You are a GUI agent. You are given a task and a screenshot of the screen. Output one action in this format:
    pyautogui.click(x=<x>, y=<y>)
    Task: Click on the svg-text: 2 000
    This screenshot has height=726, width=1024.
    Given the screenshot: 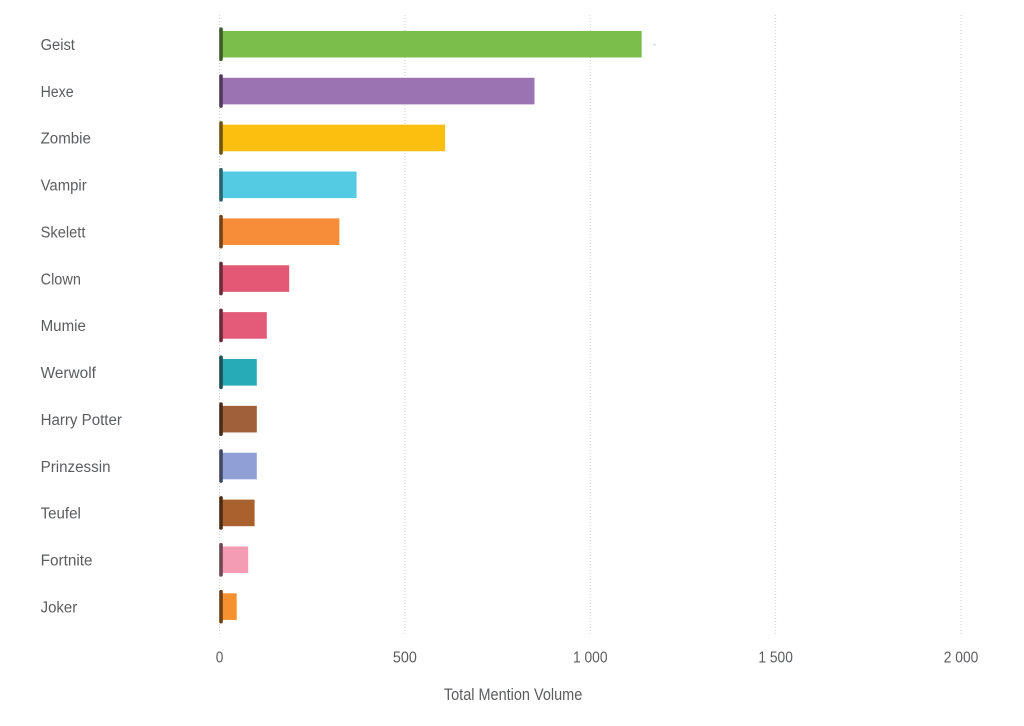 What is the action you would take?
    pyautogui.click(x=961, y=657)
    